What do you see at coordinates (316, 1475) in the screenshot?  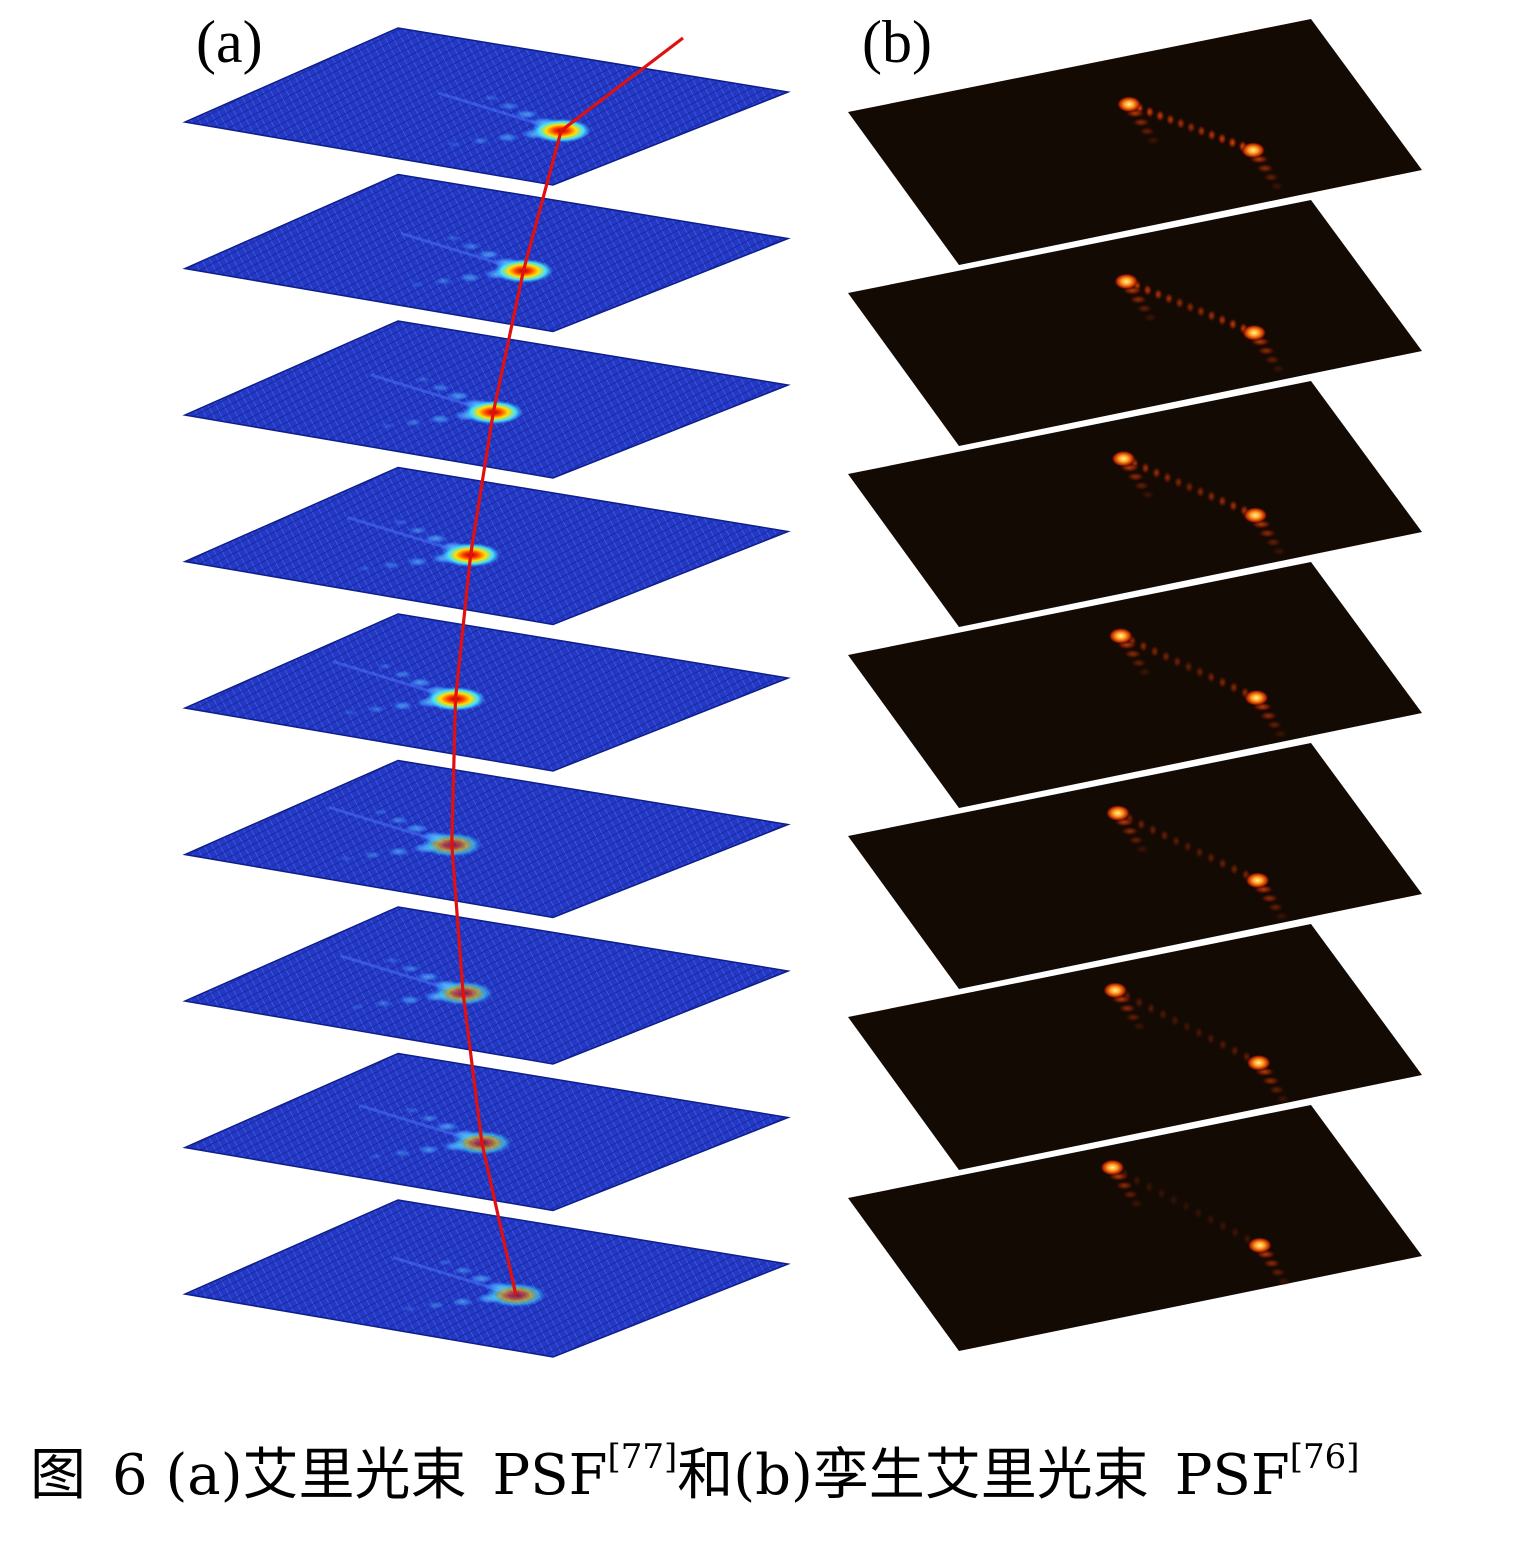 I see `caption-part-a: (a)艾里光束` at bounding box center [316, 1475].